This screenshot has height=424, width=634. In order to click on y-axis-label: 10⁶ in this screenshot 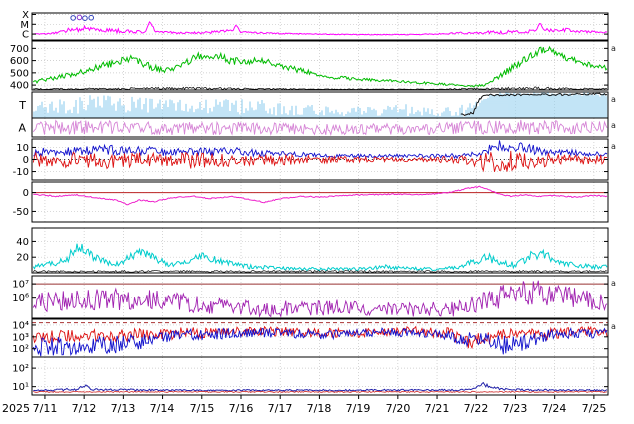, I will do `click(20, 298)`.